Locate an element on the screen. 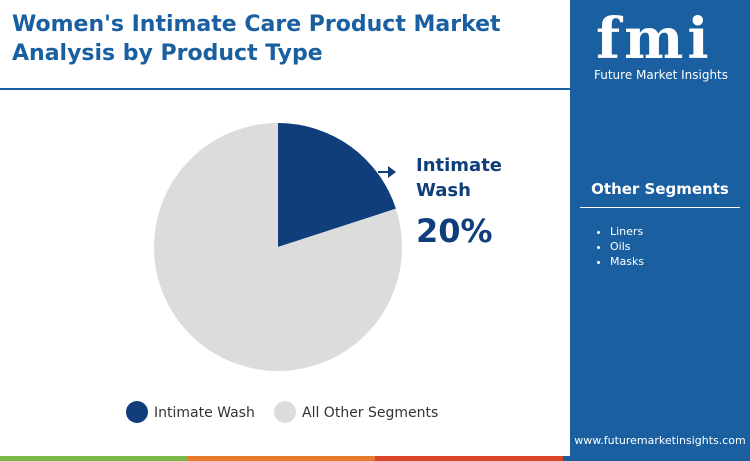  callout-value: 20% is located at coordinates (454, 231).